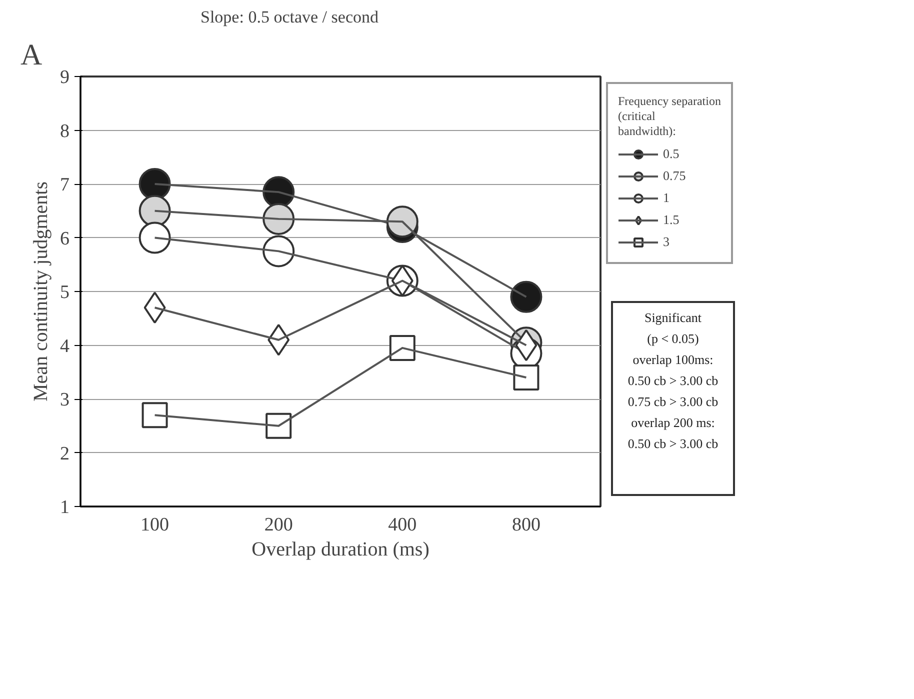  Describe the element at coordinates (41, 291) in the screenshot. I see `y-axis-title: Mean continuity judgments` at that location.